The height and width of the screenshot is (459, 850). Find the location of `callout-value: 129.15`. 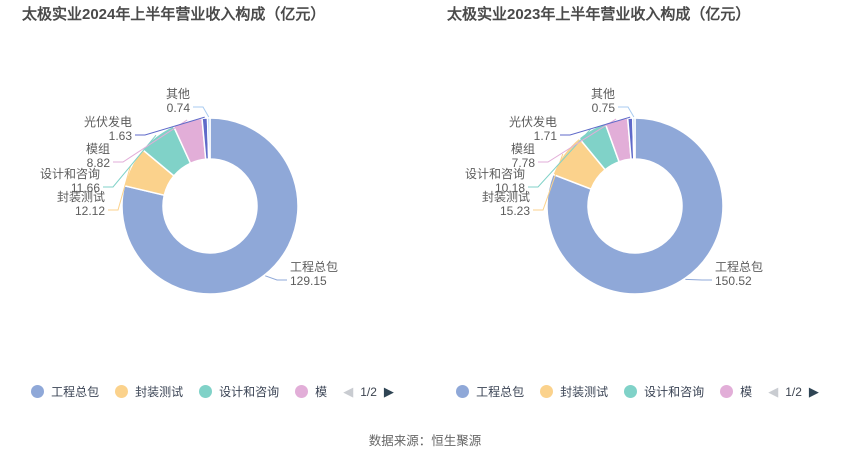

callout-value: 129.15 is located at coordinates (308, 280).